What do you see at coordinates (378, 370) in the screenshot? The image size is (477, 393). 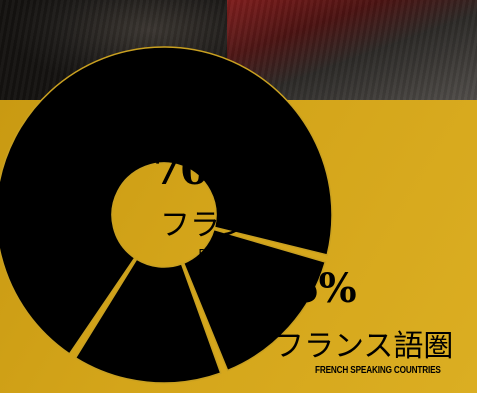 I see `slice-label-en-francophone: FRENCH SPEAKING COUNTRIES` at bounding box center [378, 370].